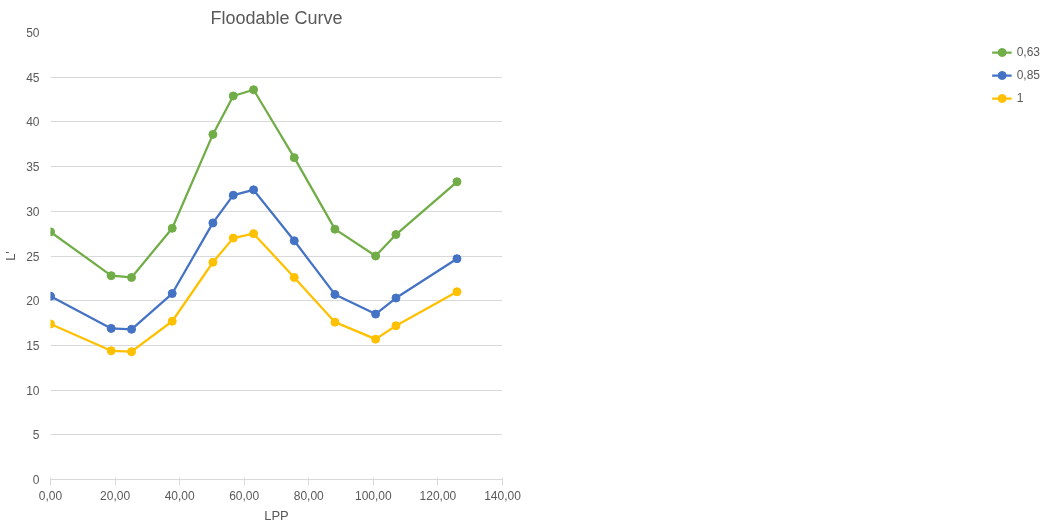  Describe the element at coordinates (33, 211) in the screenshot. I see `y-tick-label: 30` at that location.